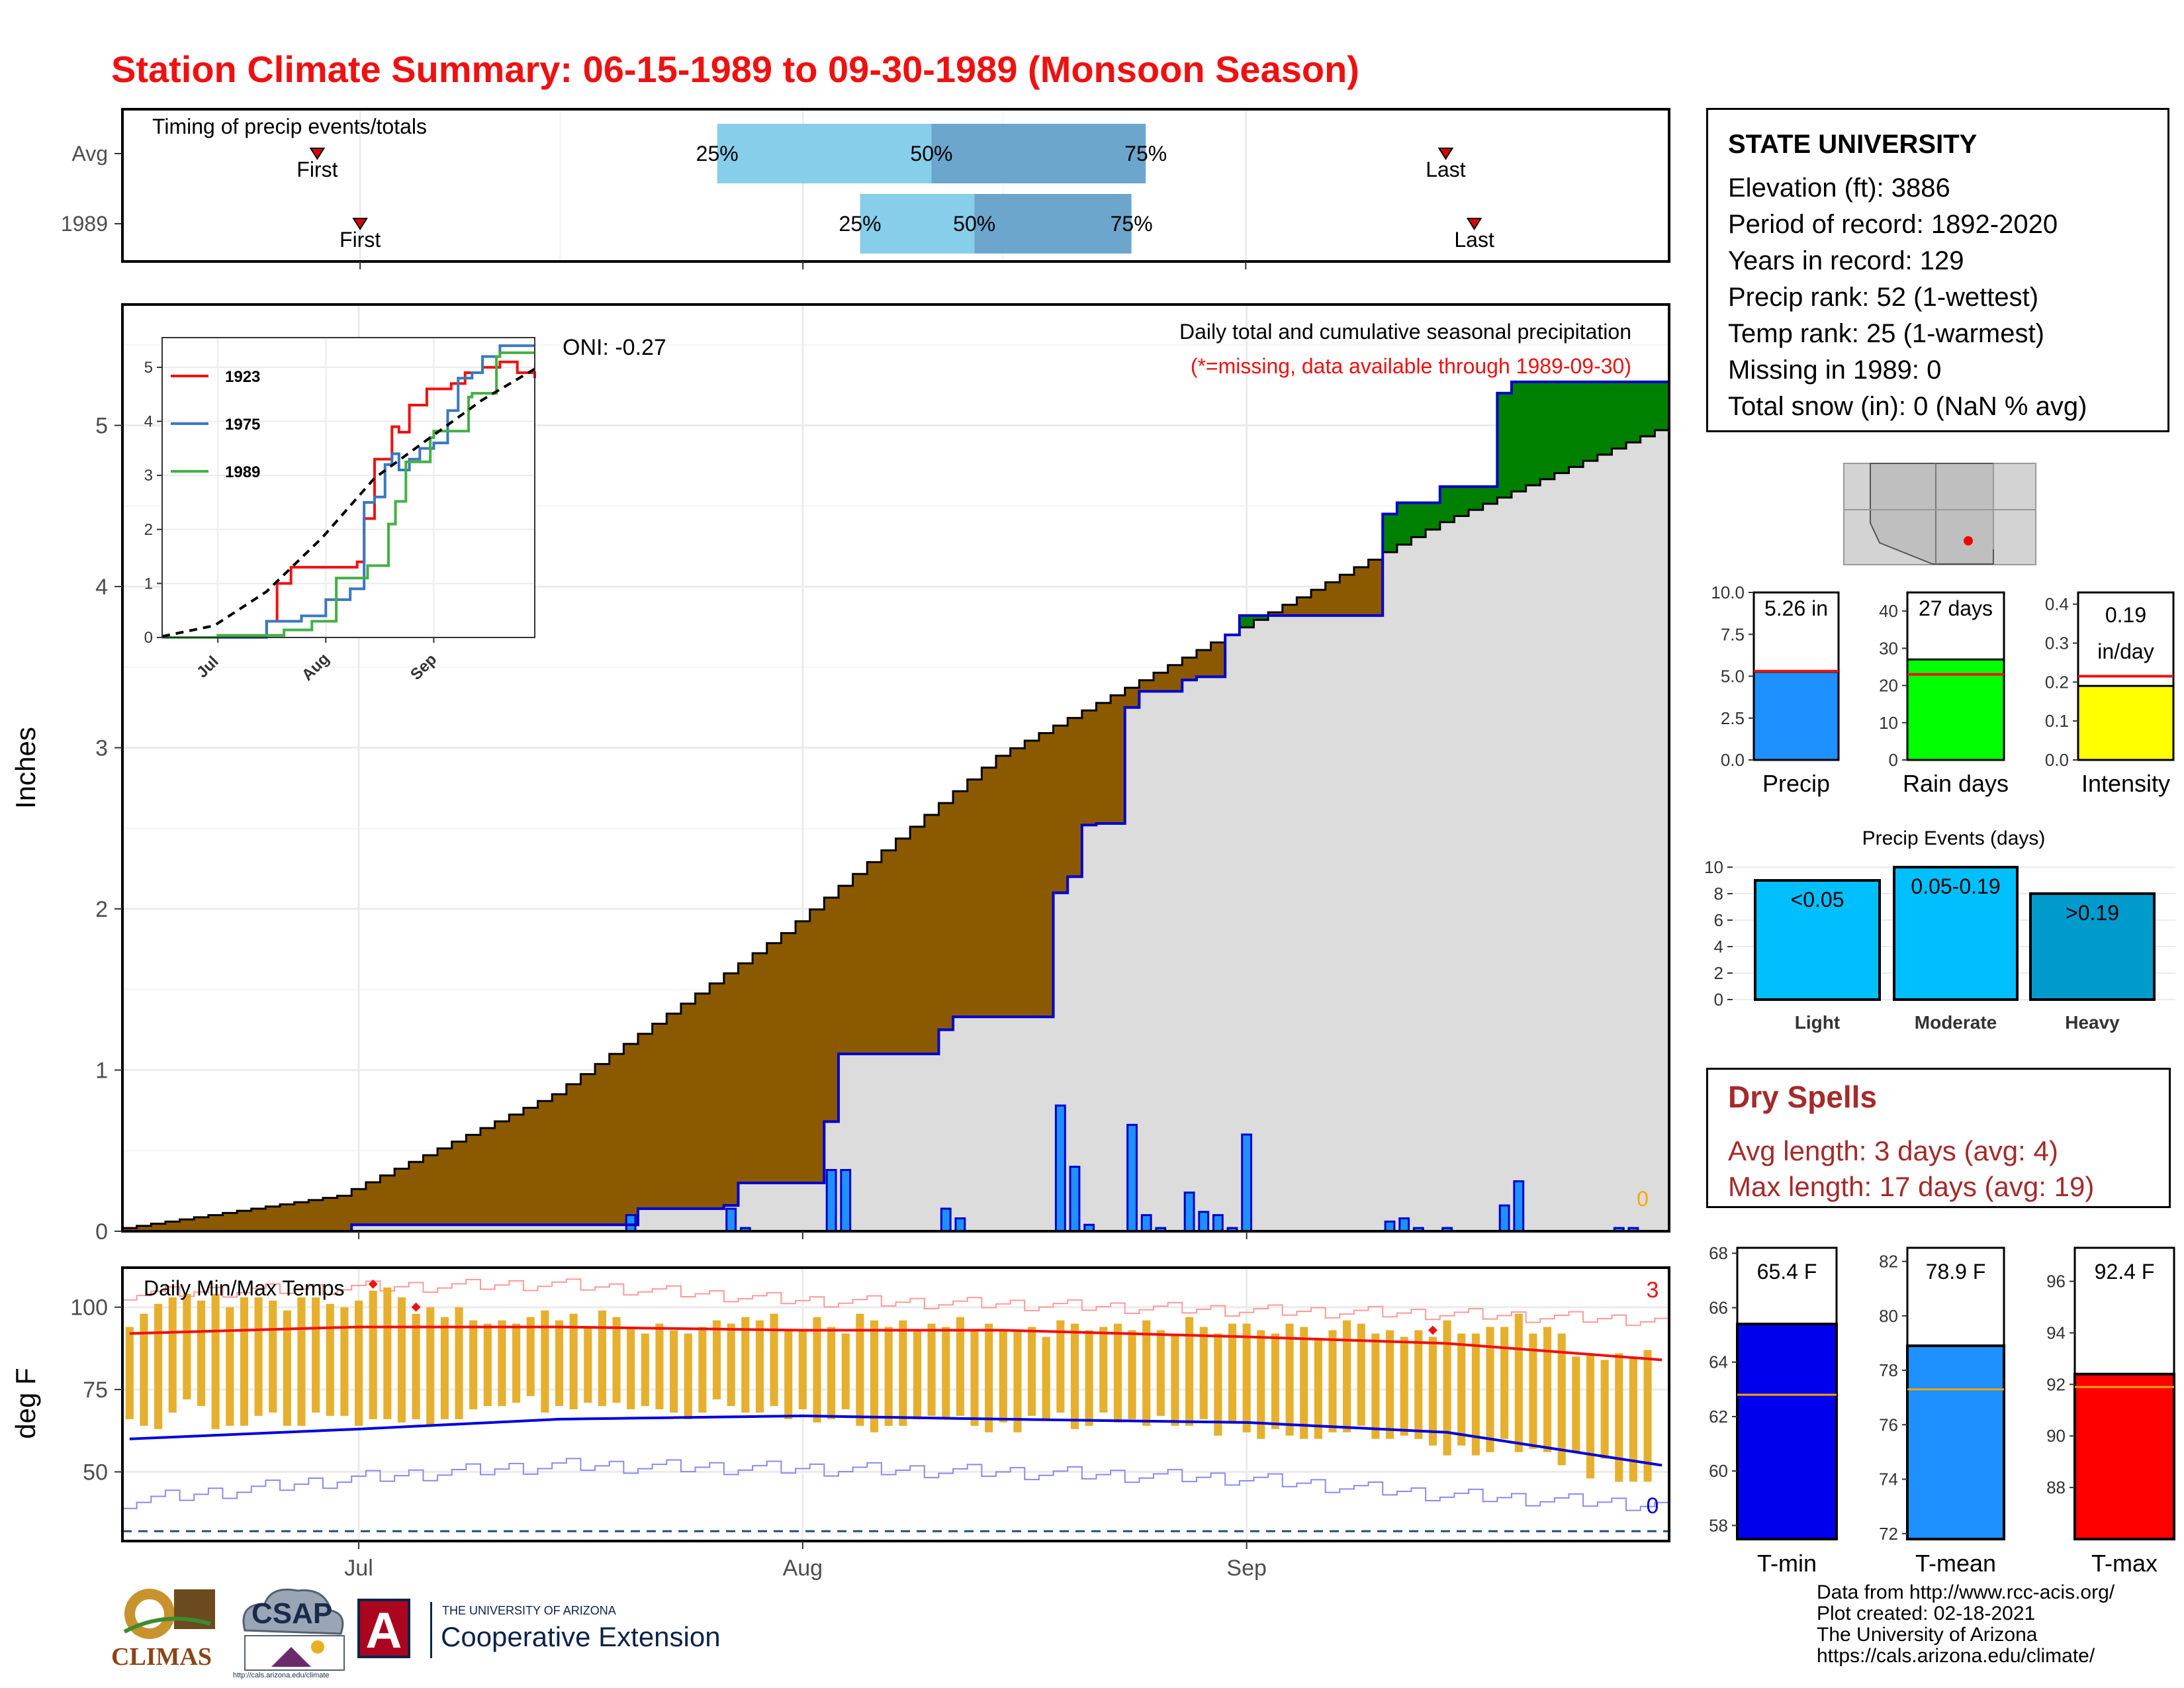 Image resolution: width=2184 pixels, height=1688 pixels. Describe the element at coordinates (1787, 1563) in the screenshot. I see `tempbar-category-label: T-min` at that location.